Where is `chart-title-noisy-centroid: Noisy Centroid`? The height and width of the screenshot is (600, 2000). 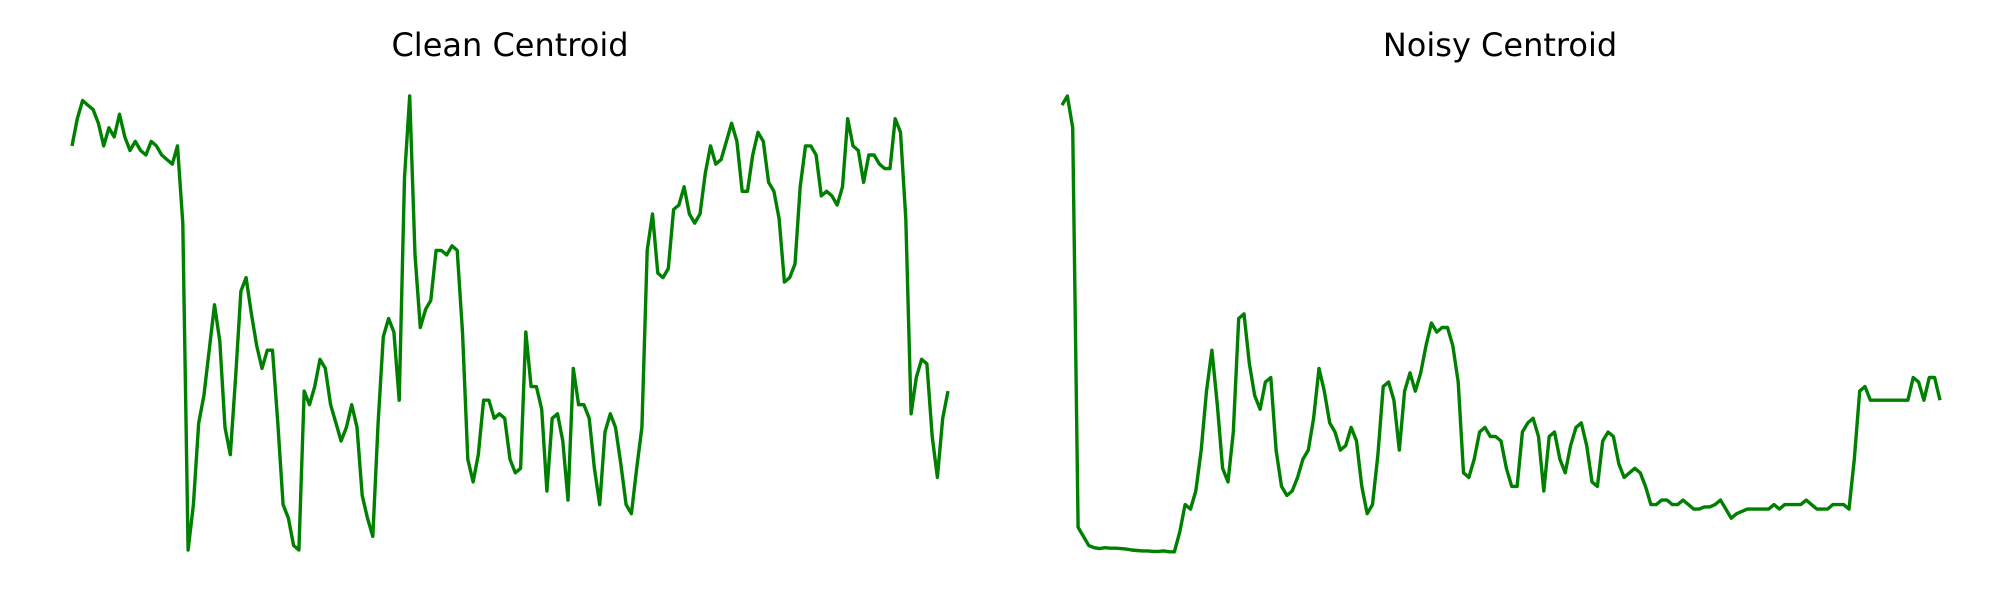
chart-title-noisy-centroid: Noisy Centroid is located at coordinates (1500, 45).